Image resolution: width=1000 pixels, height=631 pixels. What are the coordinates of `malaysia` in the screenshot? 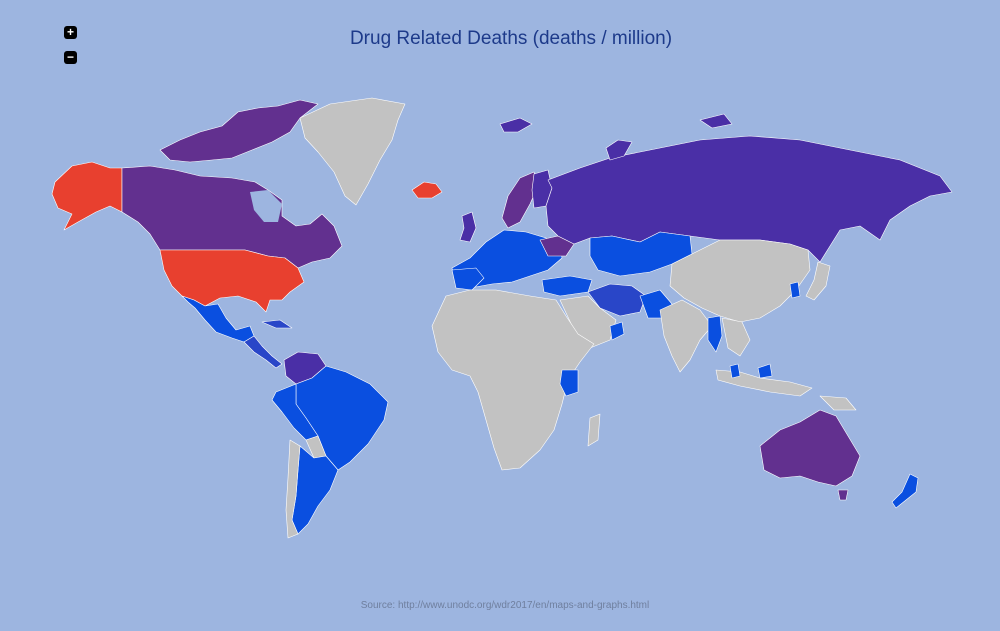 It's located at (735, 371).